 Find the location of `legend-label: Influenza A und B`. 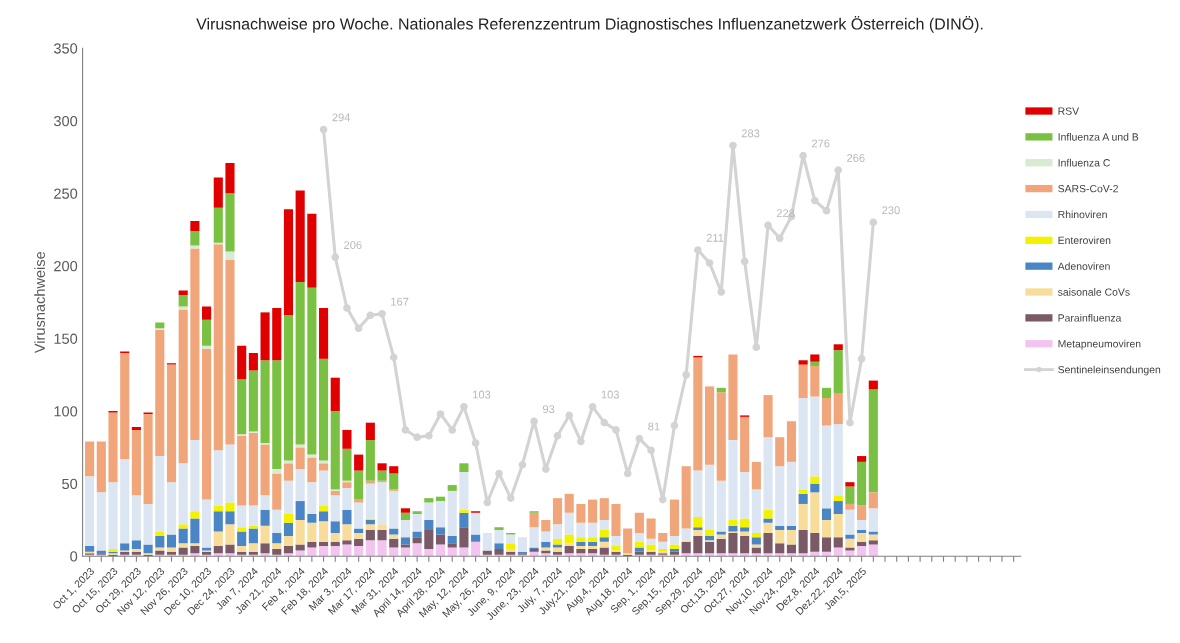

legend-label: Influenza A und B is located at coordinates (1098, 136).